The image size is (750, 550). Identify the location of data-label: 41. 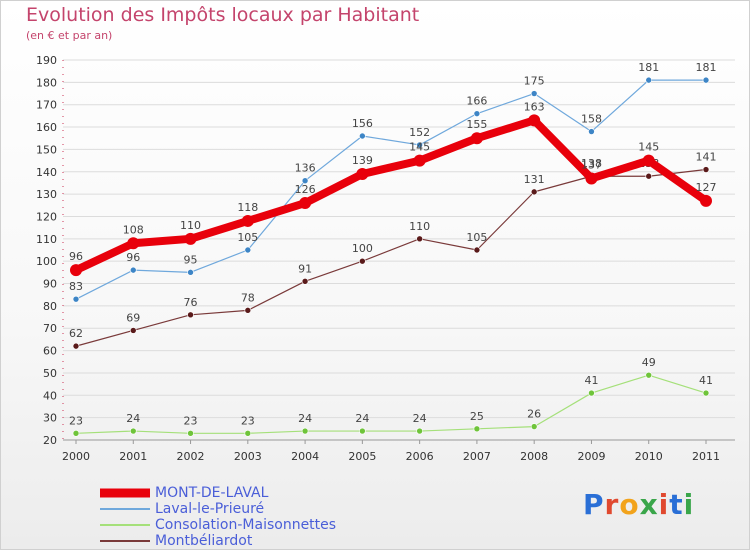
(706, 380).